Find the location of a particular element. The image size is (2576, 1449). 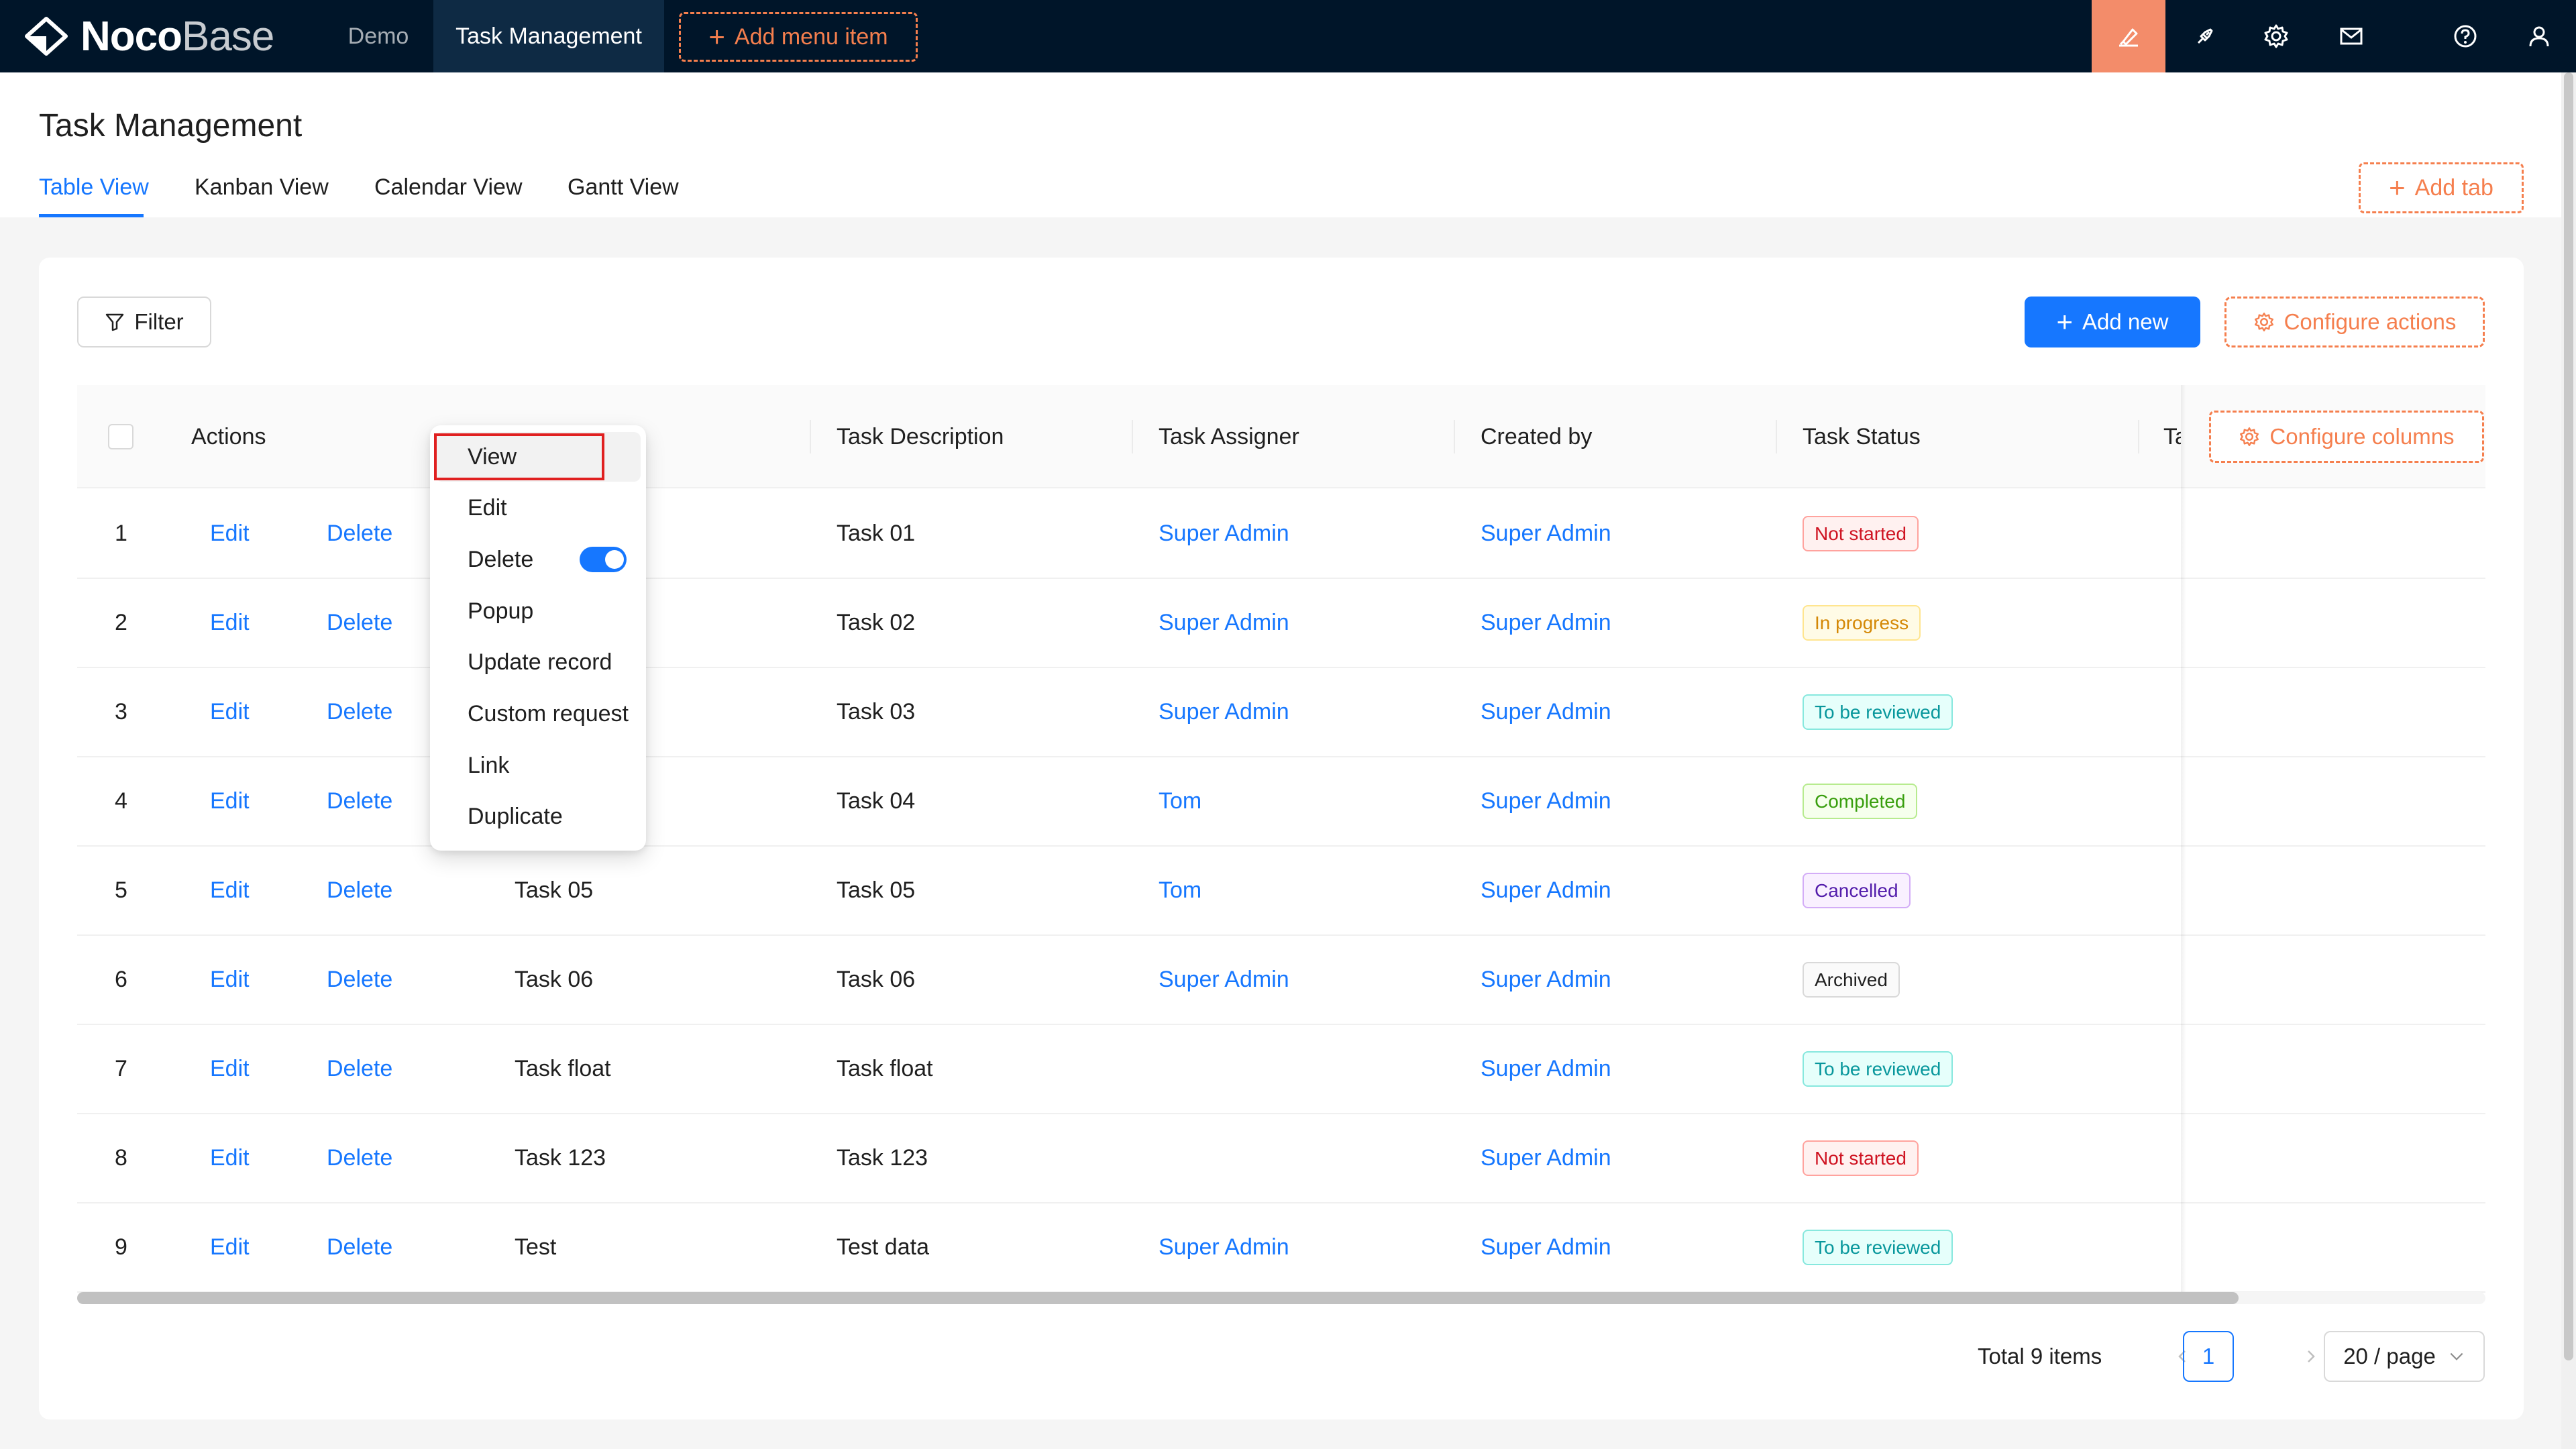

dropdown-item-duplicate: Duplicate is located at coordinates (515, 816).